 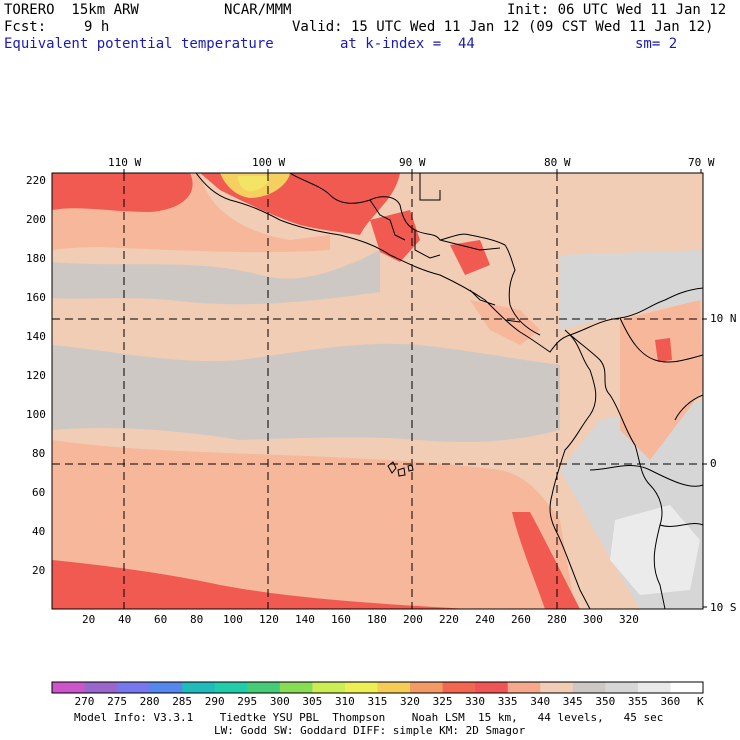 I want to click on lon-label-110w: 110 W, so click(x=125, y=162).